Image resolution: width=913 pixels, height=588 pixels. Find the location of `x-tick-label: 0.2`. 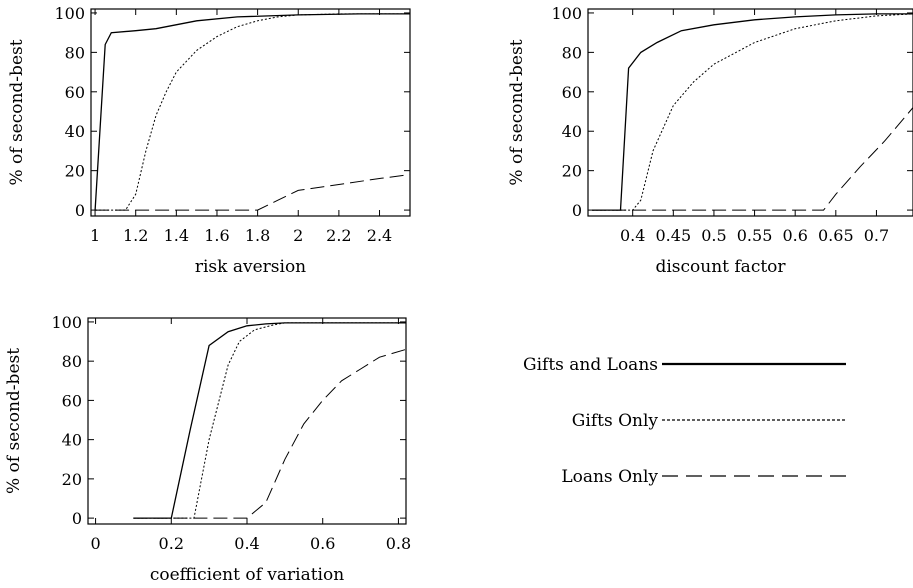

x-tick-label: 0.2 is located at coordinates (171, 543).